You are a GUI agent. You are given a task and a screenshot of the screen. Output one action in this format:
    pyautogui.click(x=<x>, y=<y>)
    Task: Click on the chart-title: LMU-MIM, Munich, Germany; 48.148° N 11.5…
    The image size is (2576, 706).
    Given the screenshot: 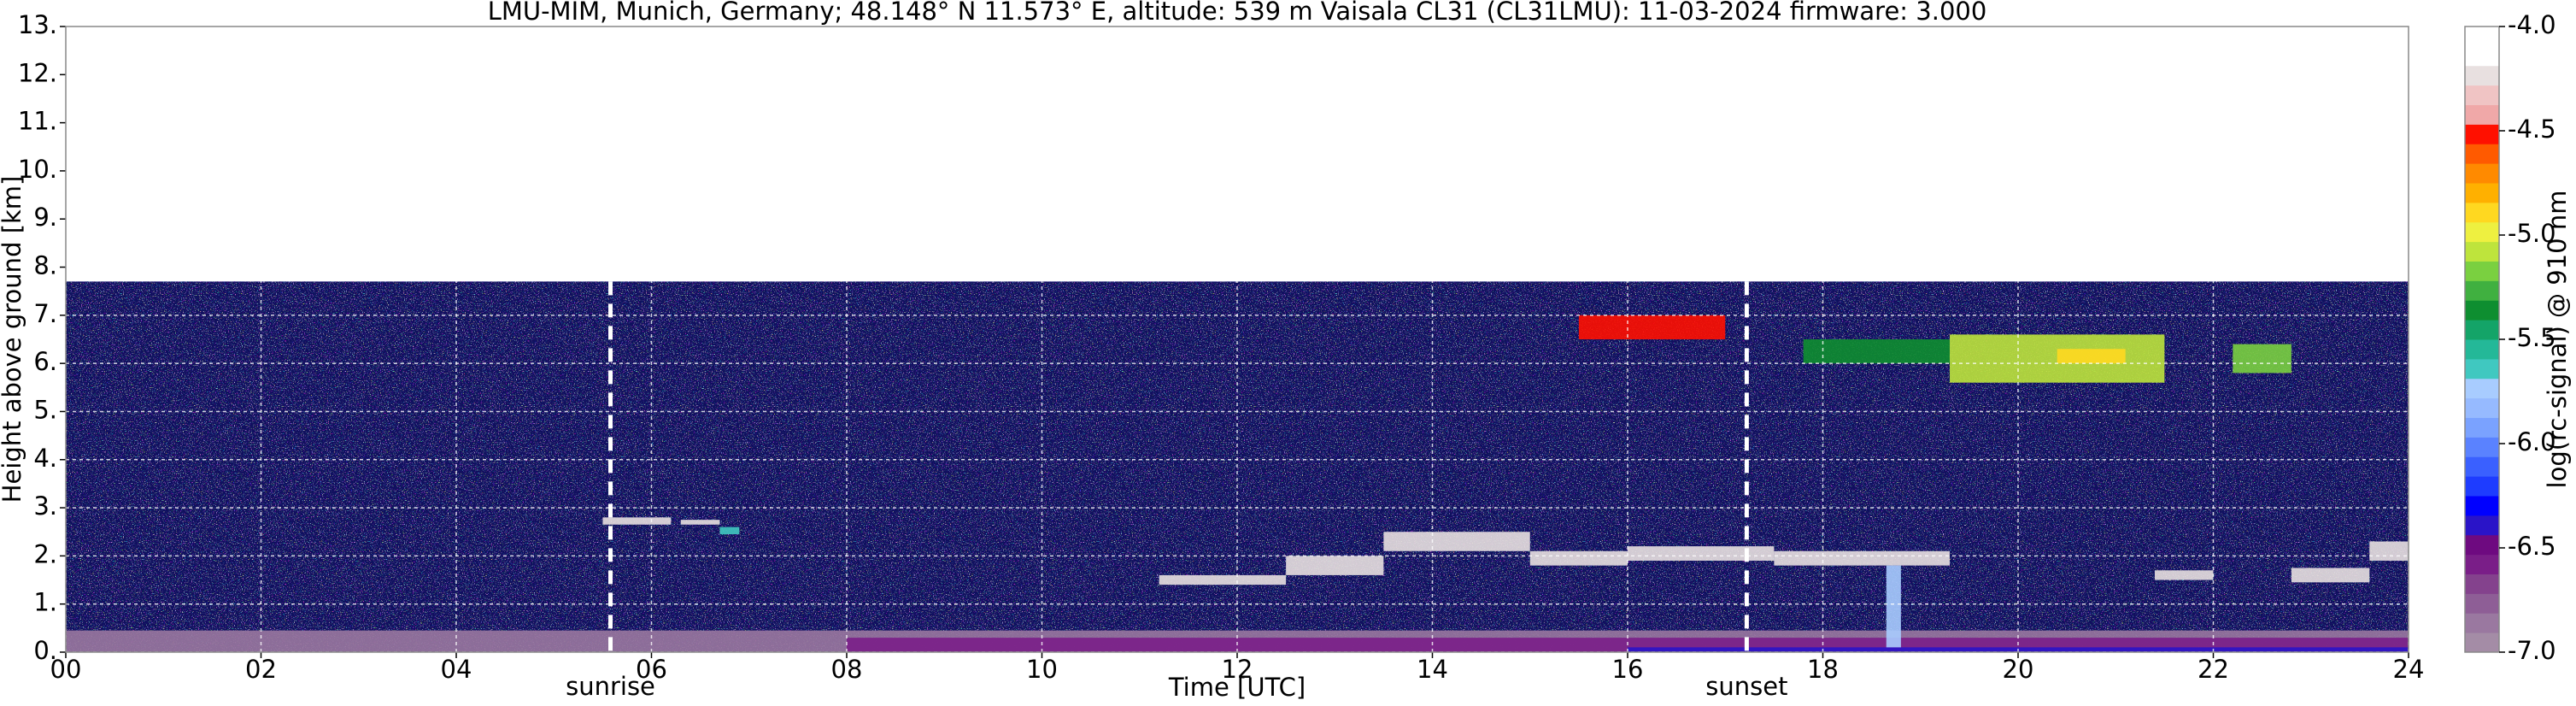 What is the action you would take?
    pyautogui.click(x=1237, y=13)
    